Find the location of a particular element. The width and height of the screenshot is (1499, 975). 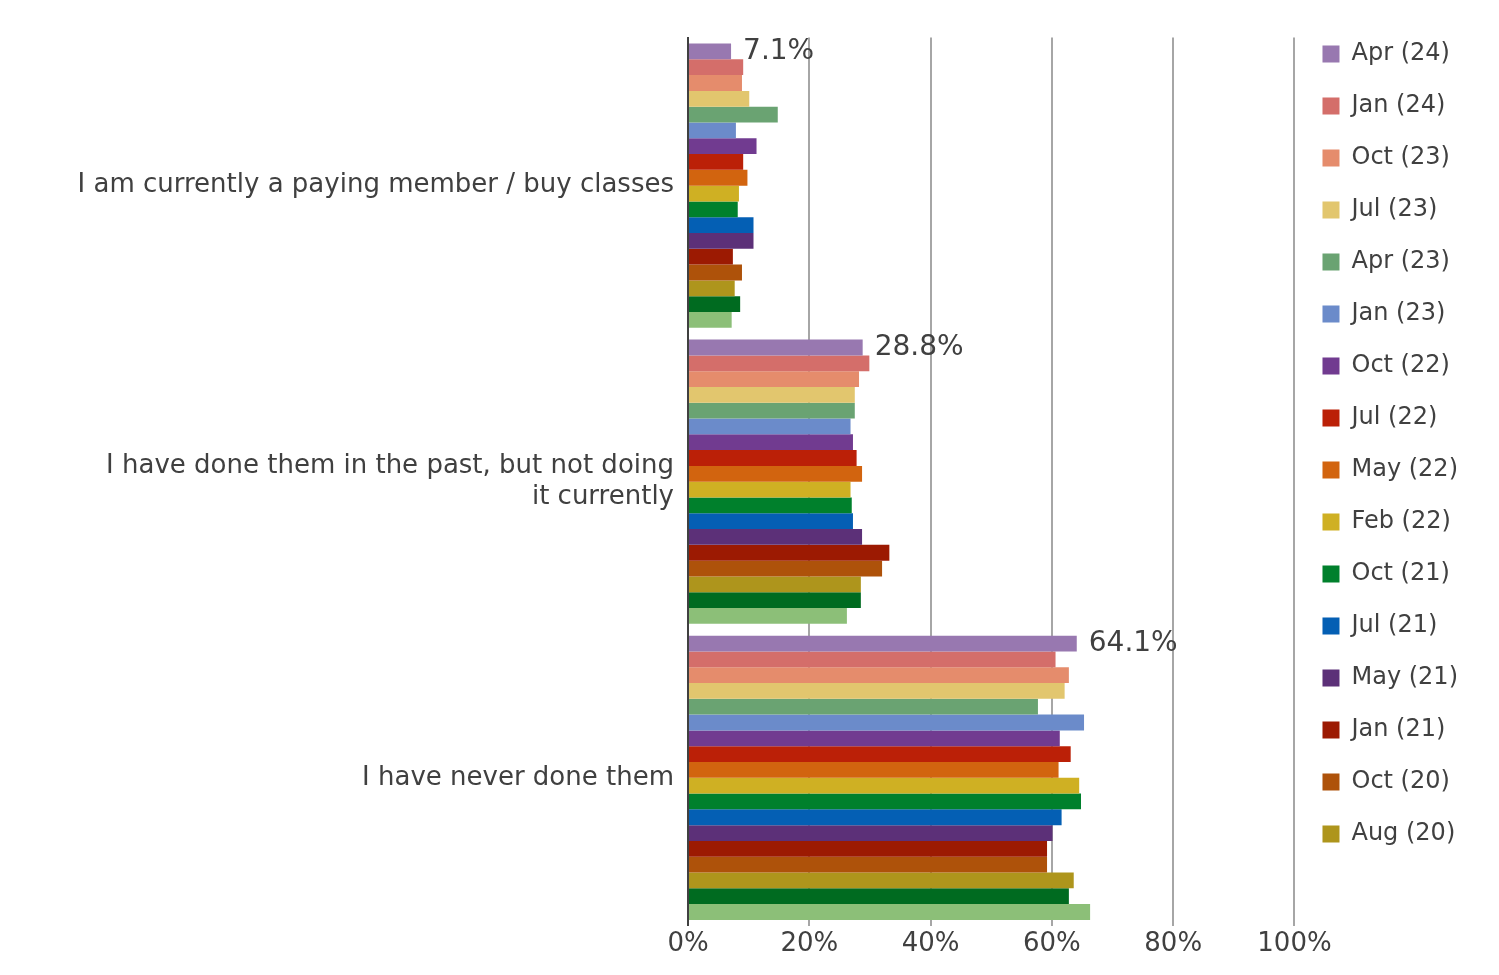

x-tick-label: 0% is located at coordinates (688, 942).